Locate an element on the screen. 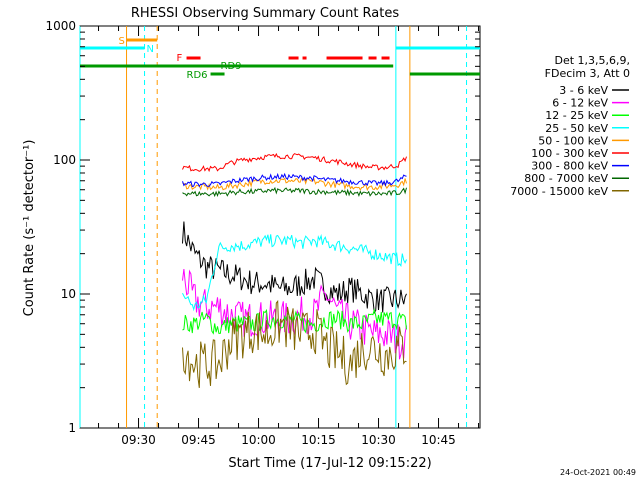 Image resolution: width=640 pixels, height=480 pixels. flag-label-s: S is located at coordinates (122, 41).